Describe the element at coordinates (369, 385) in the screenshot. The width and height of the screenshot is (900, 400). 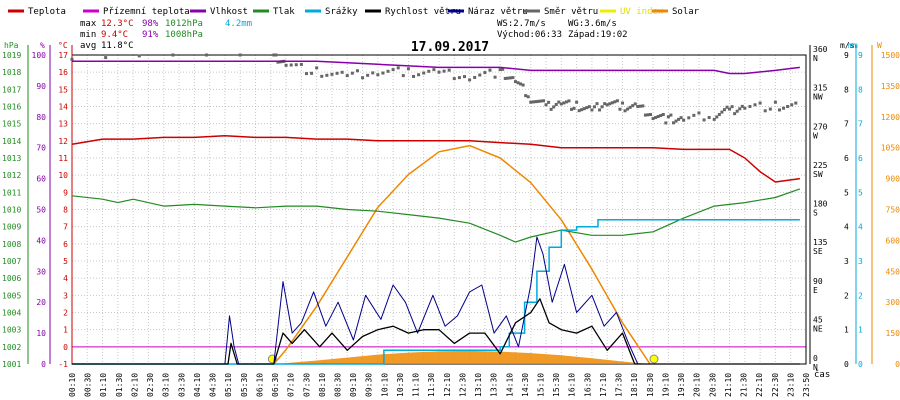
I see `time-tick-label: 09:30` at that location.